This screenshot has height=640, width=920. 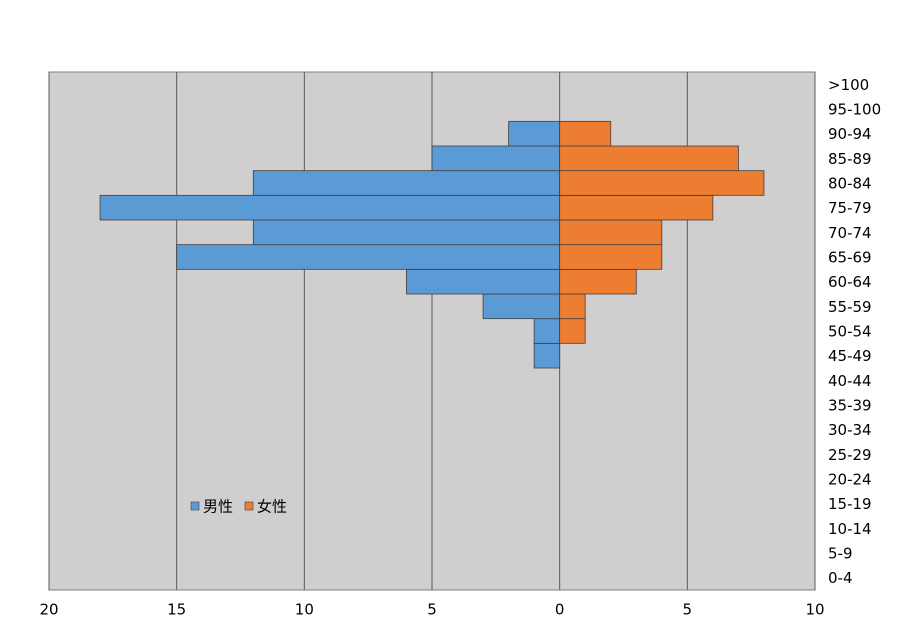 What do you see at coordinates (48, 610) in the screenshot?
I see `x-tick-label: 20` at bounding box center [48, 610].